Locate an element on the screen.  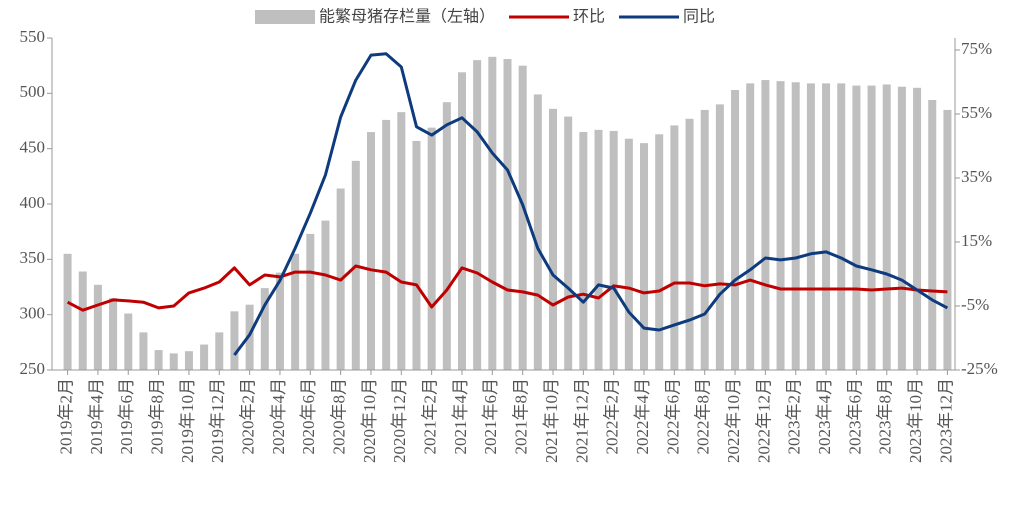
y-tick-label: 300 is located at coordinates (33, 313).